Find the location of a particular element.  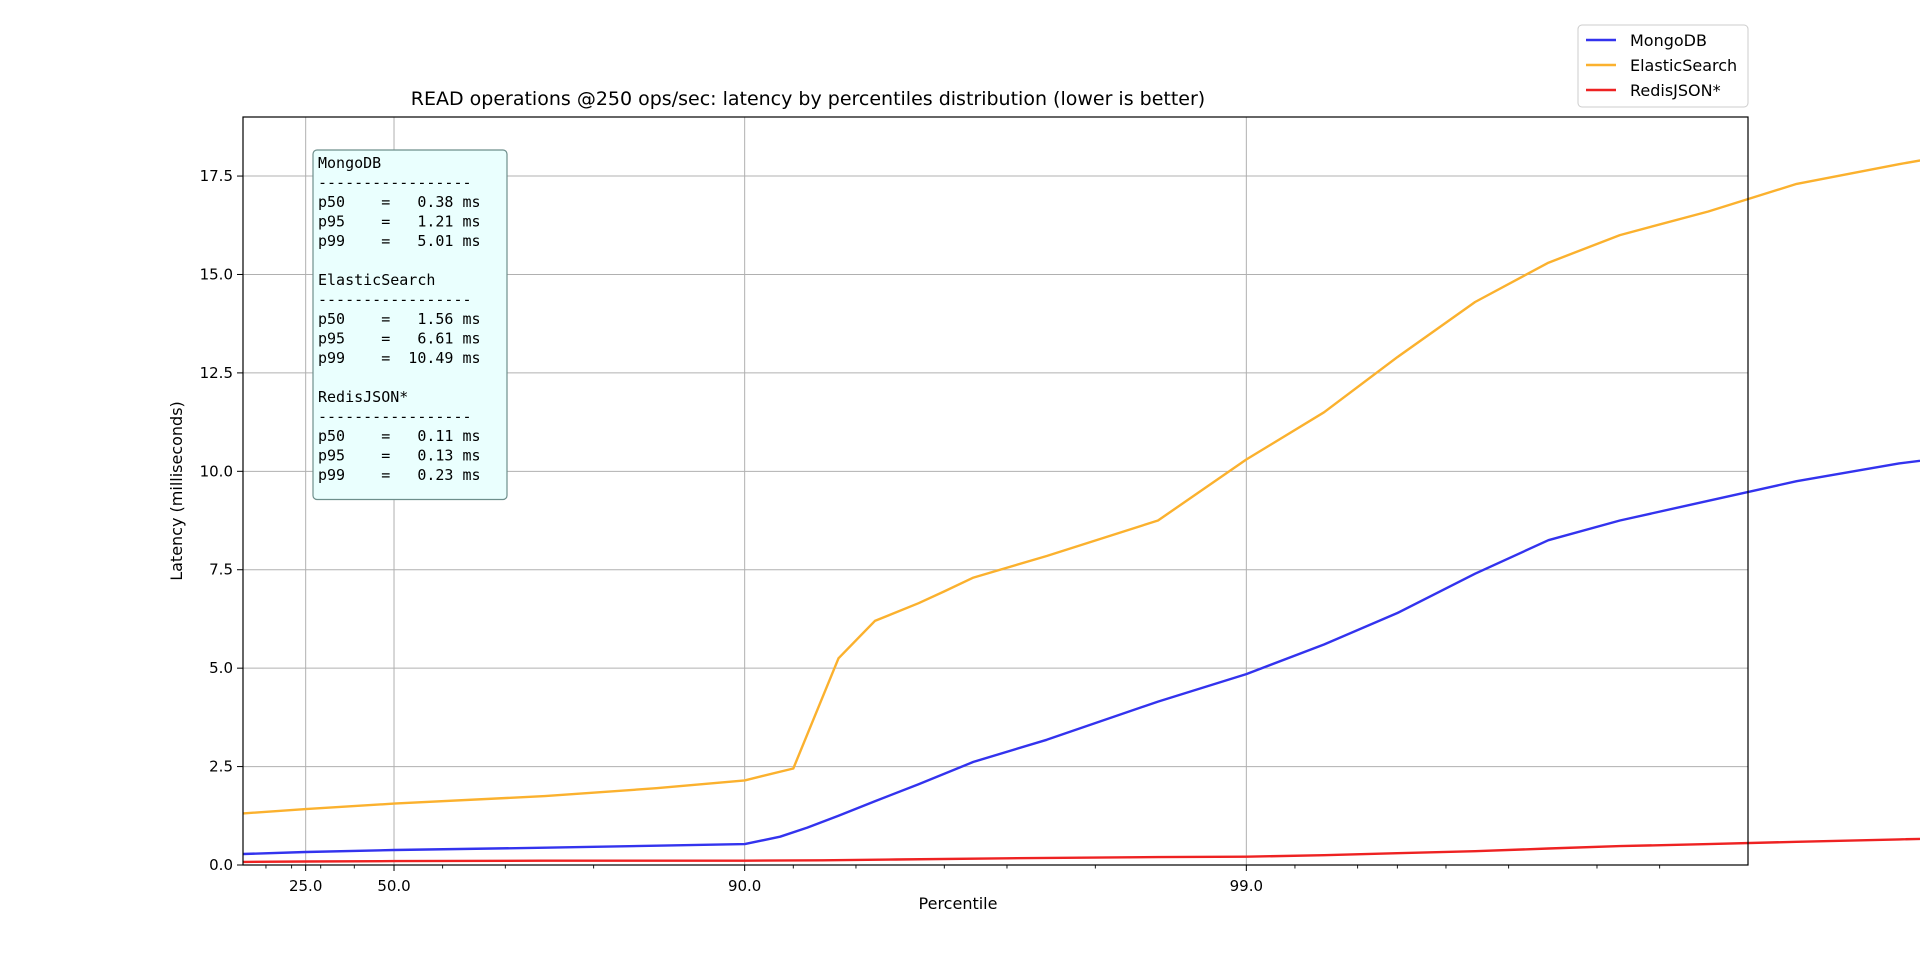

y-tick-label: 7.5 is located at coordinates (221, 570).